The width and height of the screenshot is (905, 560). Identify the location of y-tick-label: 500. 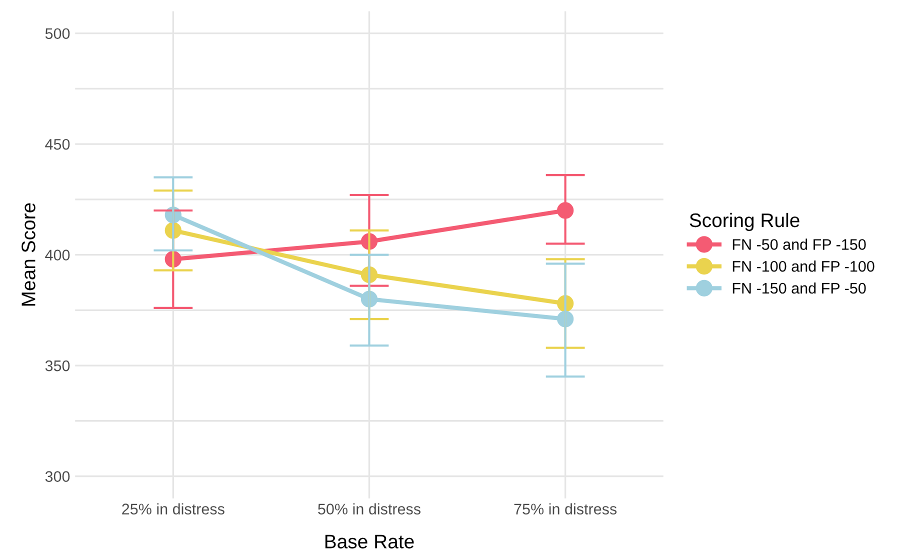
(57, 34).